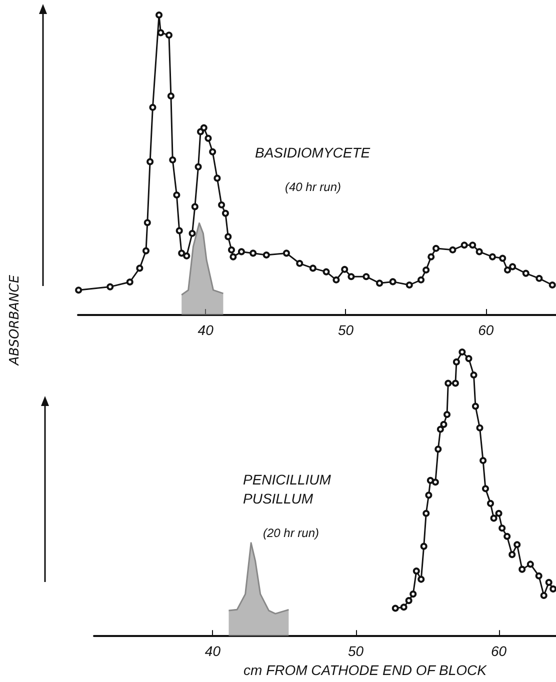 The image size is (556, 682). I want to click on text: (20 hr run), so click(291, 533).